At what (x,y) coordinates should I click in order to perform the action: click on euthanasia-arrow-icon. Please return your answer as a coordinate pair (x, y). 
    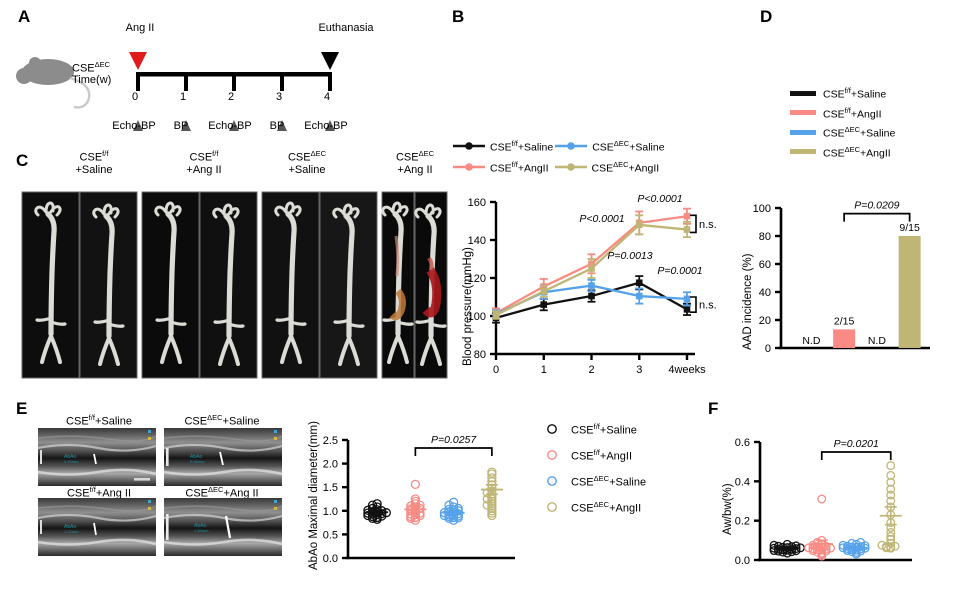
    Looking at the image, I should click on (330, 61).